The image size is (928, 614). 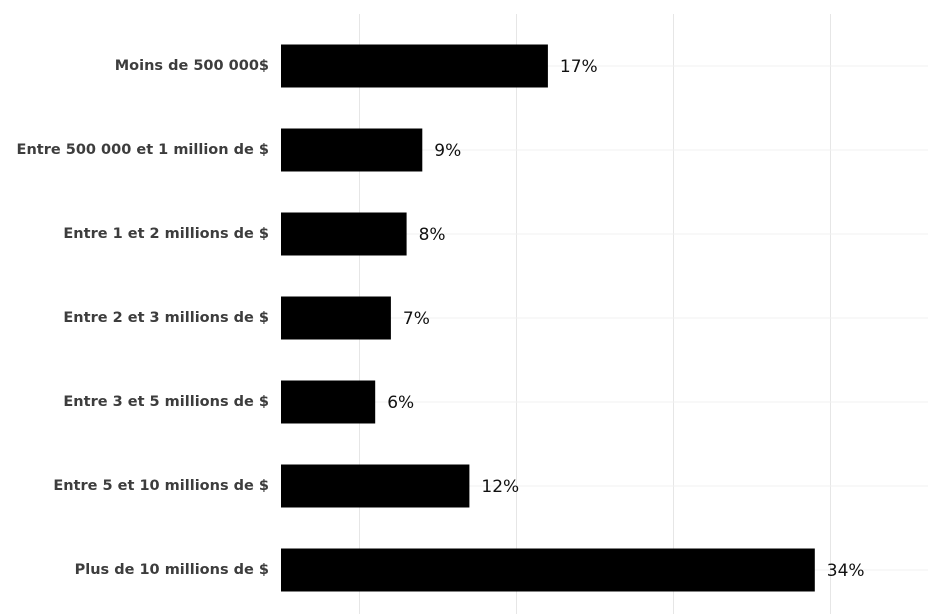 I want to click on value-label: 7%, so click(x=416, y=319).